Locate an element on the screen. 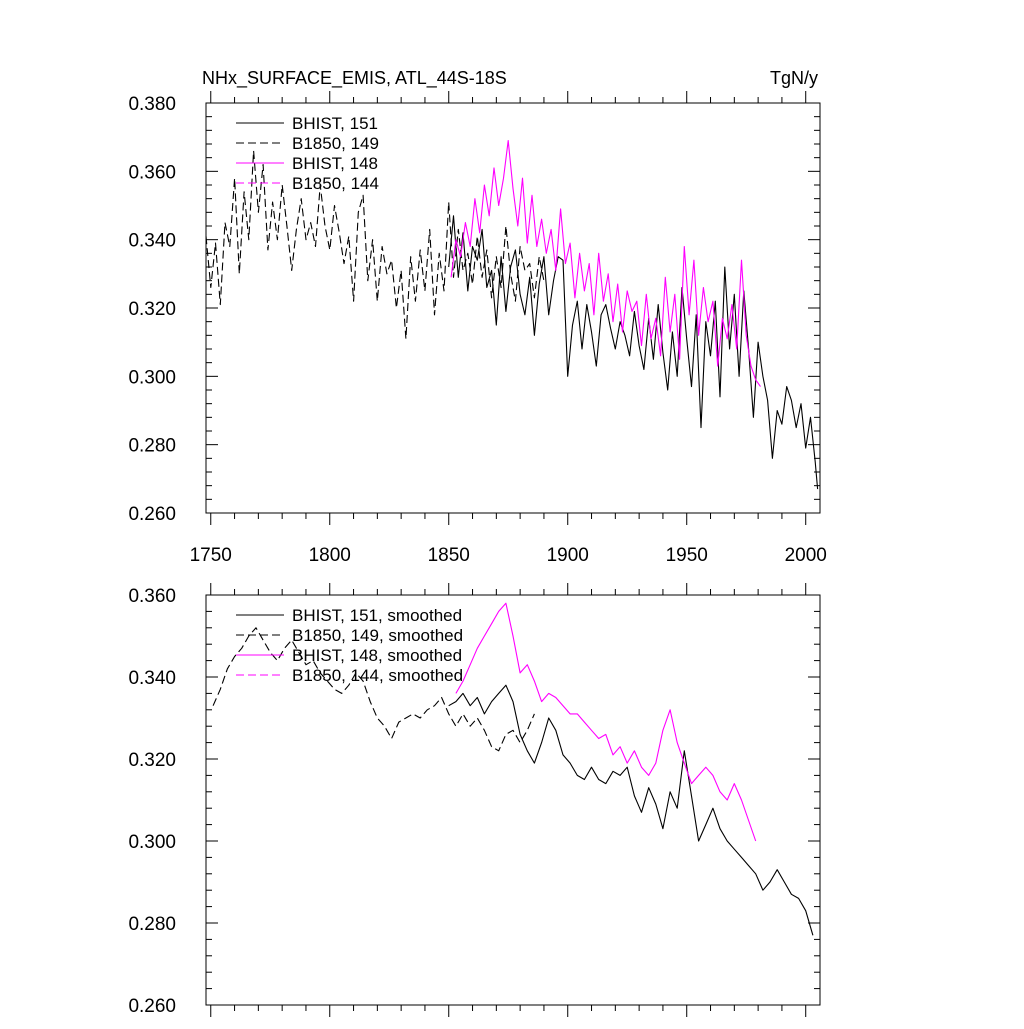 Image resolution: width=1024 pixels, height=1029 pixels. top-xtick-label: 1850 is located at coordinates (449, 555).